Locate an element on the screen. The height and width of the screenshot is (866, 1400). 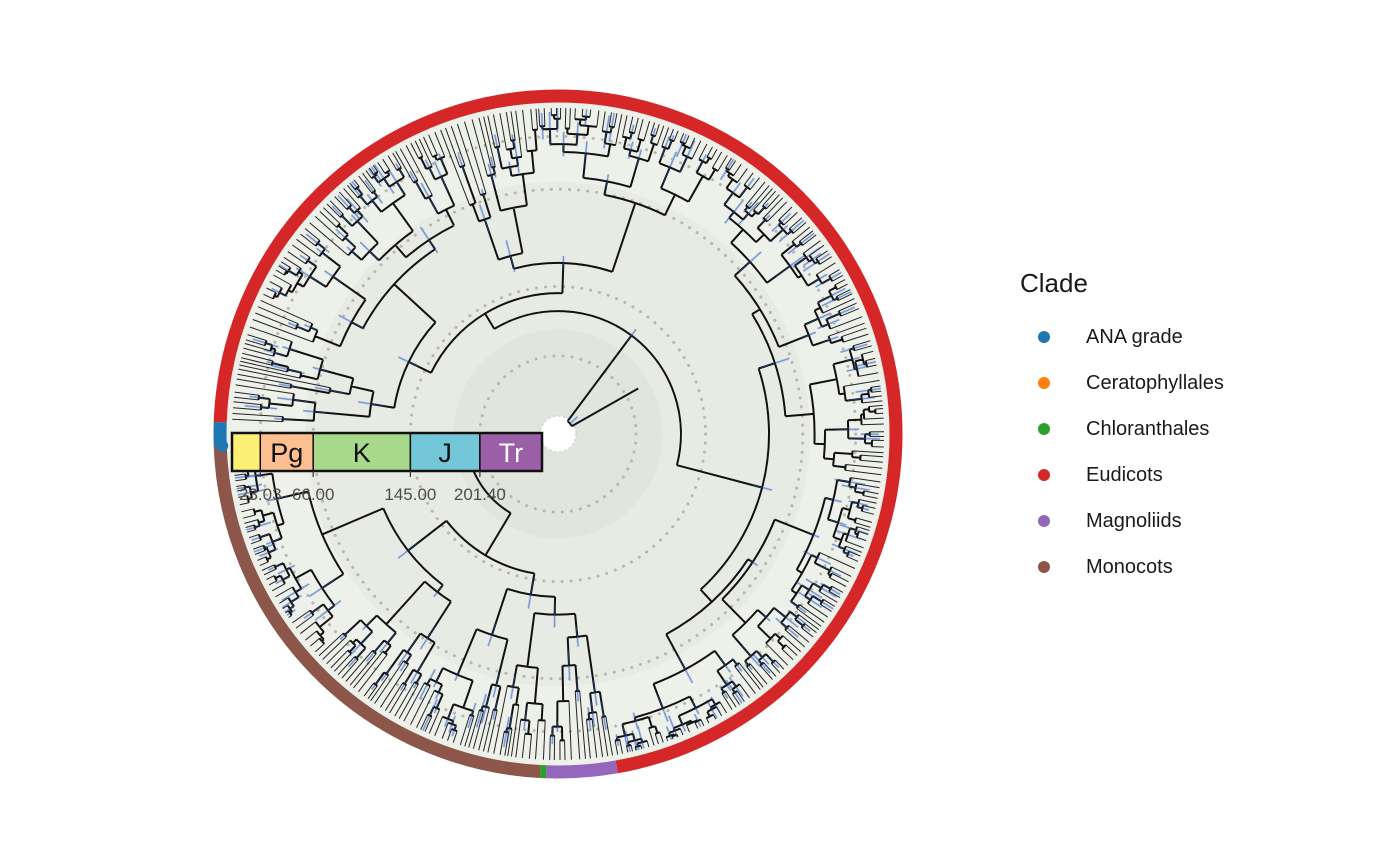
timescale-period-label: Pg is located at coordinates (286, 453).